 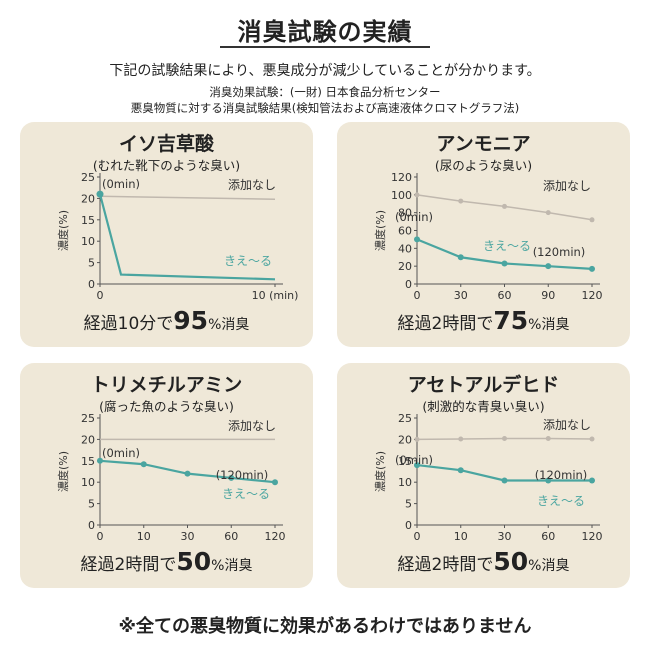 I want to click on source-line-1: 消臭効果試験：(一財) 日本食品分析センター, so click(x=325, y=92).